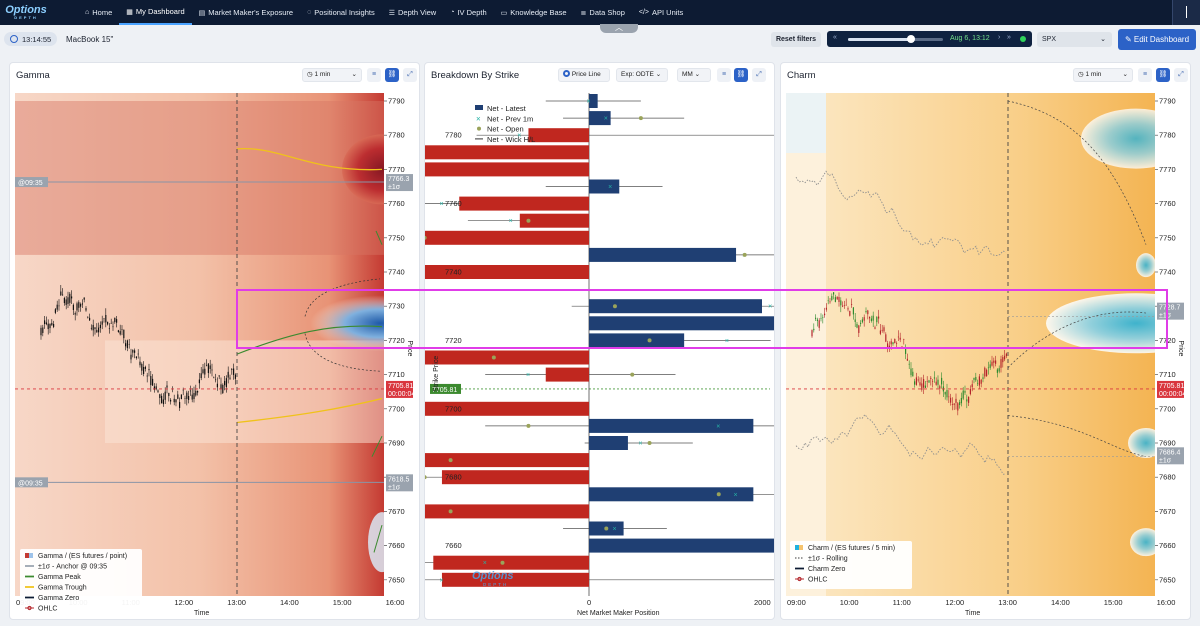 The width and height of the screenshot is (1200, 626). What do you see at coordinates (929, 39) in the screenshot?
I see `time-slider: « Aug 6, 13:12 › »` at bounding box center [929, 39].